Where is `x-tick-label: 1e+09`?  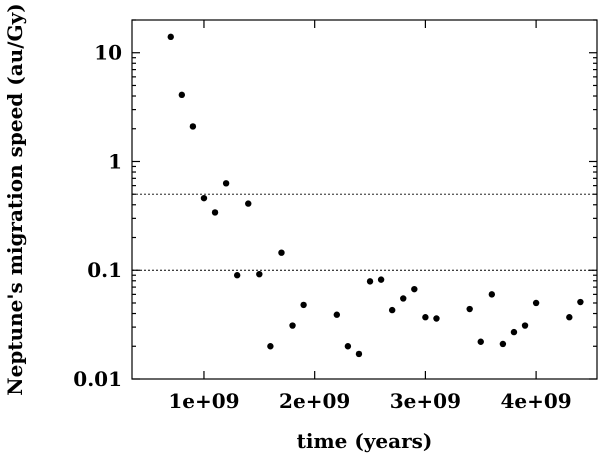 x-tick-label: 1e+09 is located at coordinates (203, 401).